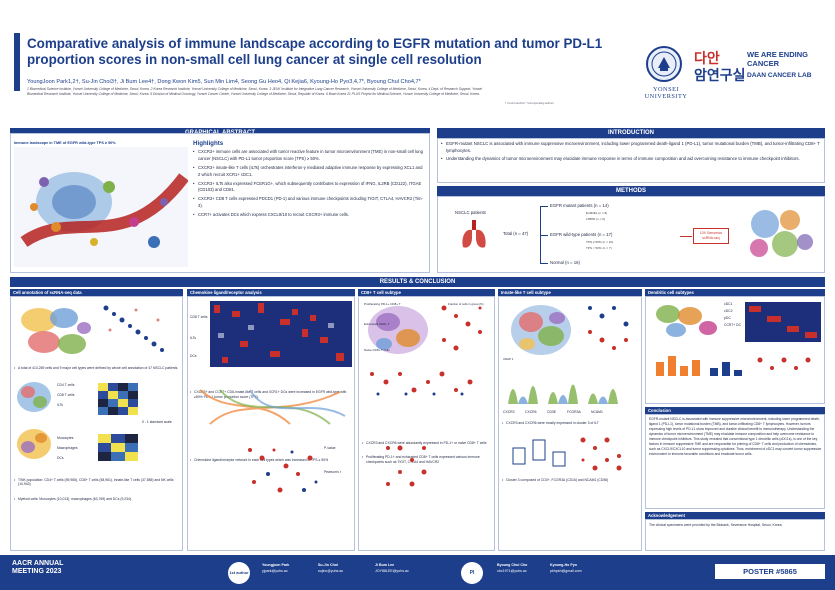 The width and height of the screenshot is (835, 590). Describe the element at coordinates (719, 75) in the screenshot. I see `svg-text: 암연구실` at that location.